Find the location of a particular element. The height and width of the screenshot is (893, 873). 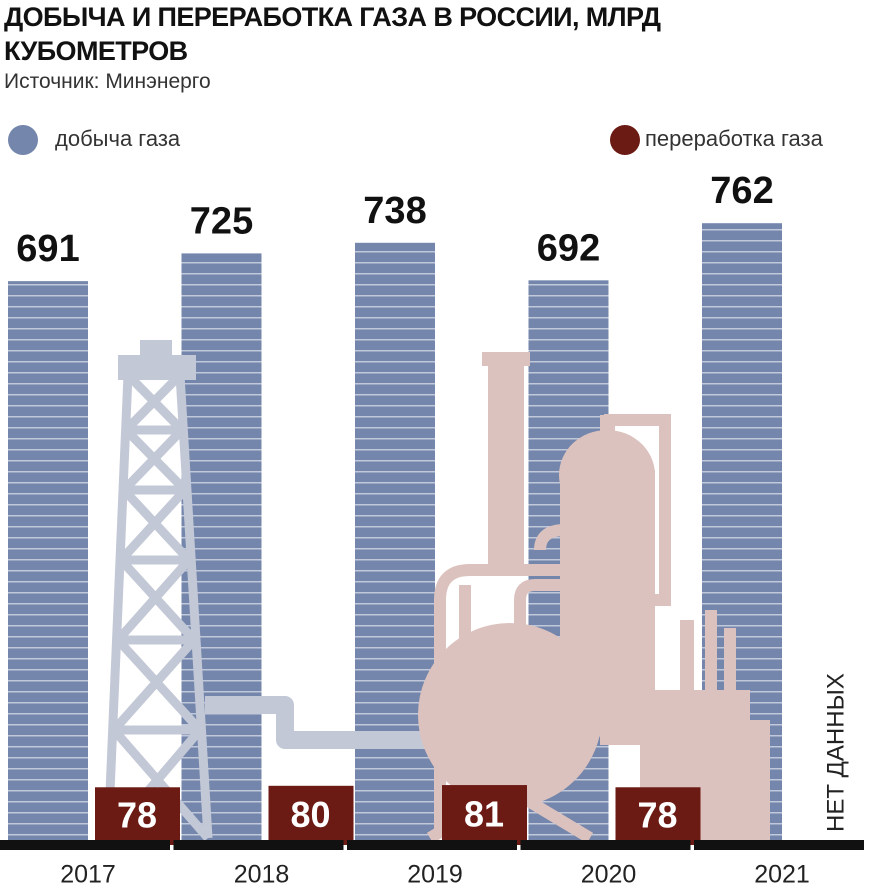

legend: добыча газа переработка газа is located at coordinates (416, 140).